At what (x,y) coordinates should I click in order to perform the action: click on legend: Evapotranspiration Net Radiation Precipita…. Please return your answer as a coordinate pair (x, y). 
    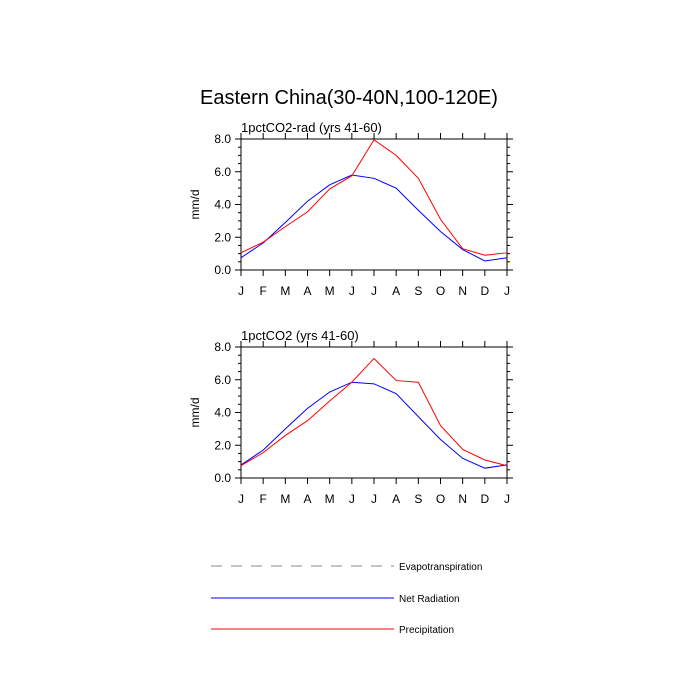
    Looking at the image, I should click on (346, 599).